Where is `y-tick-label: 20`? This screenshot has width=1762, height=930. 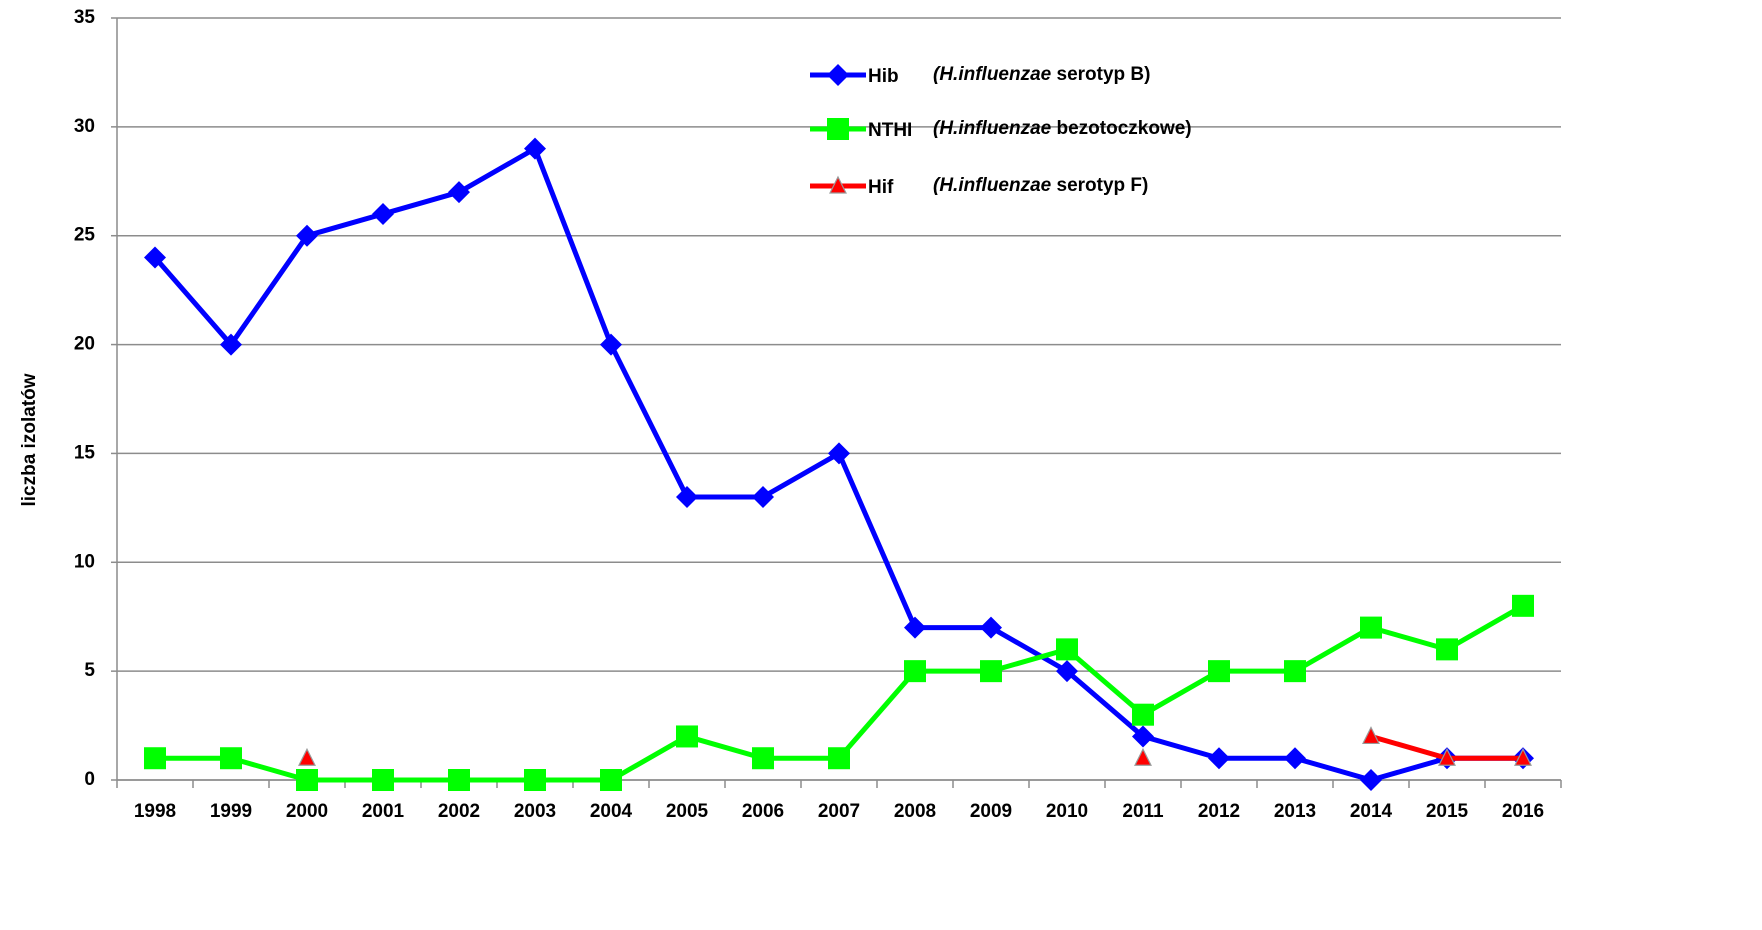
y-tick-label: 20 is located at coordinates (84, 344).